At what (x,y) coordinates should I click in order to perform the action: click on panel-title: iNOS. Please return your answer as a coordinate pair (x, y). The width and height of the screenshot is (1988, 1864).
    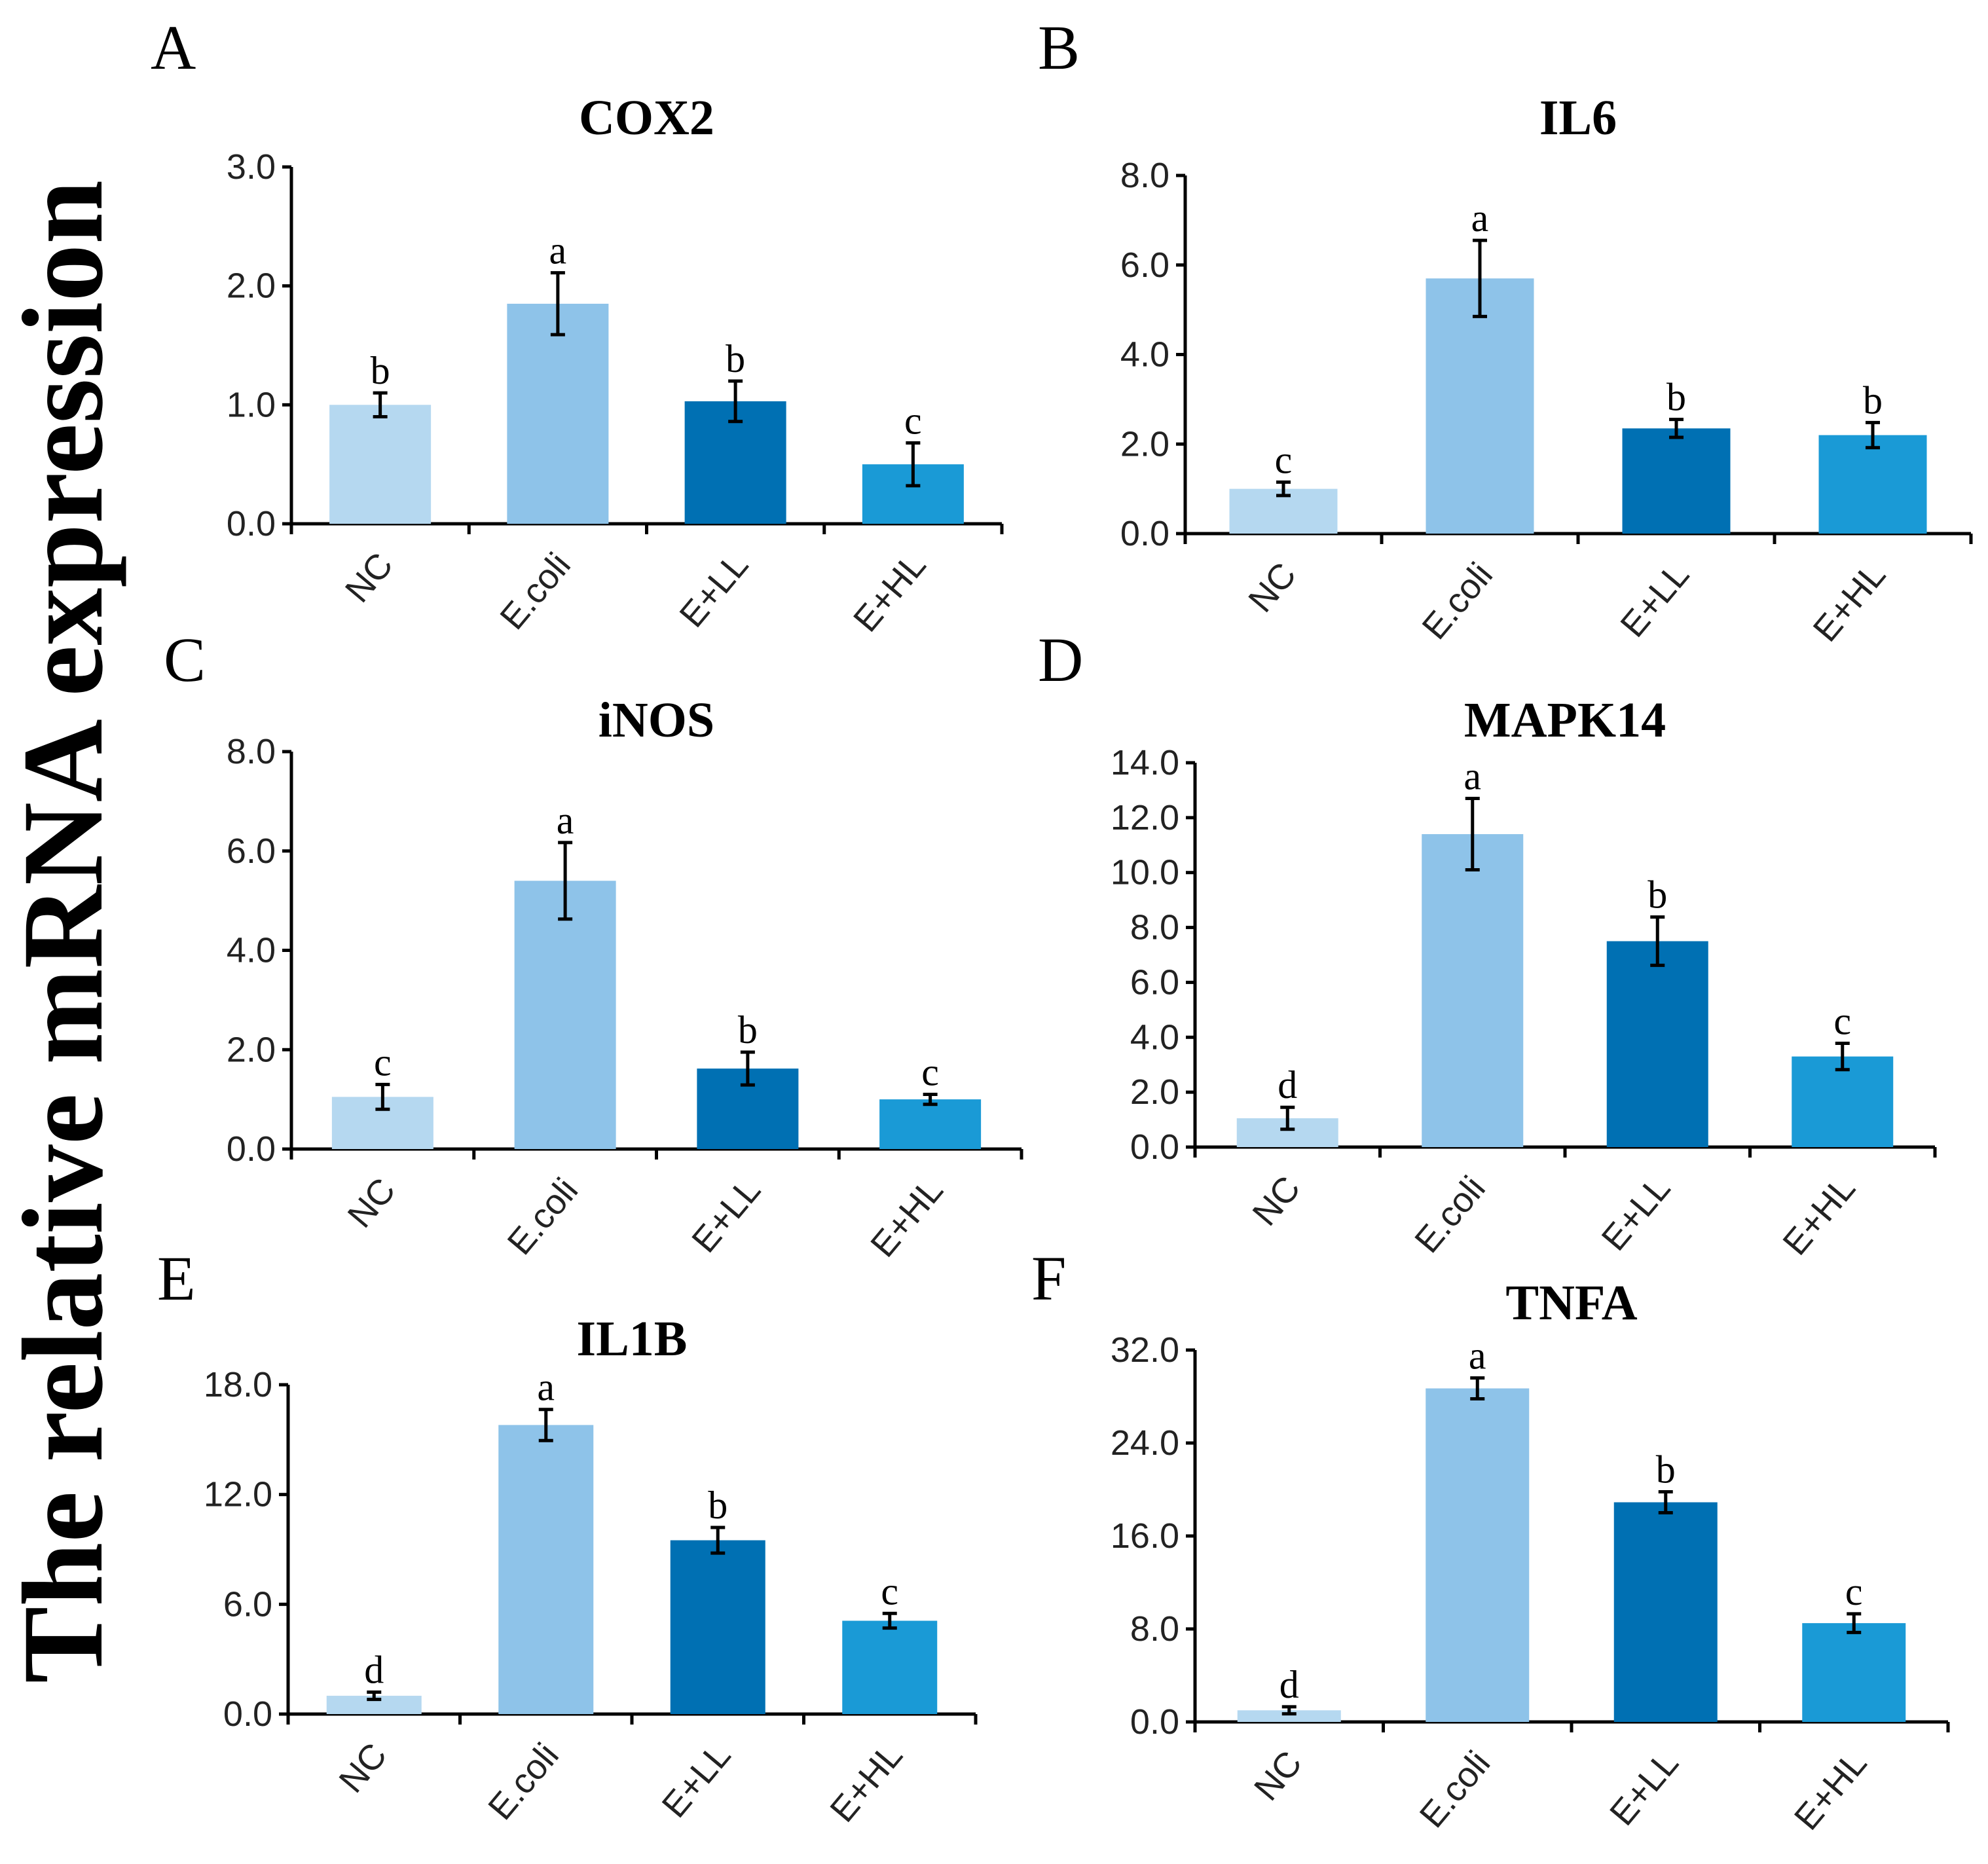
    Looking at the image, I should click on (656, 720).